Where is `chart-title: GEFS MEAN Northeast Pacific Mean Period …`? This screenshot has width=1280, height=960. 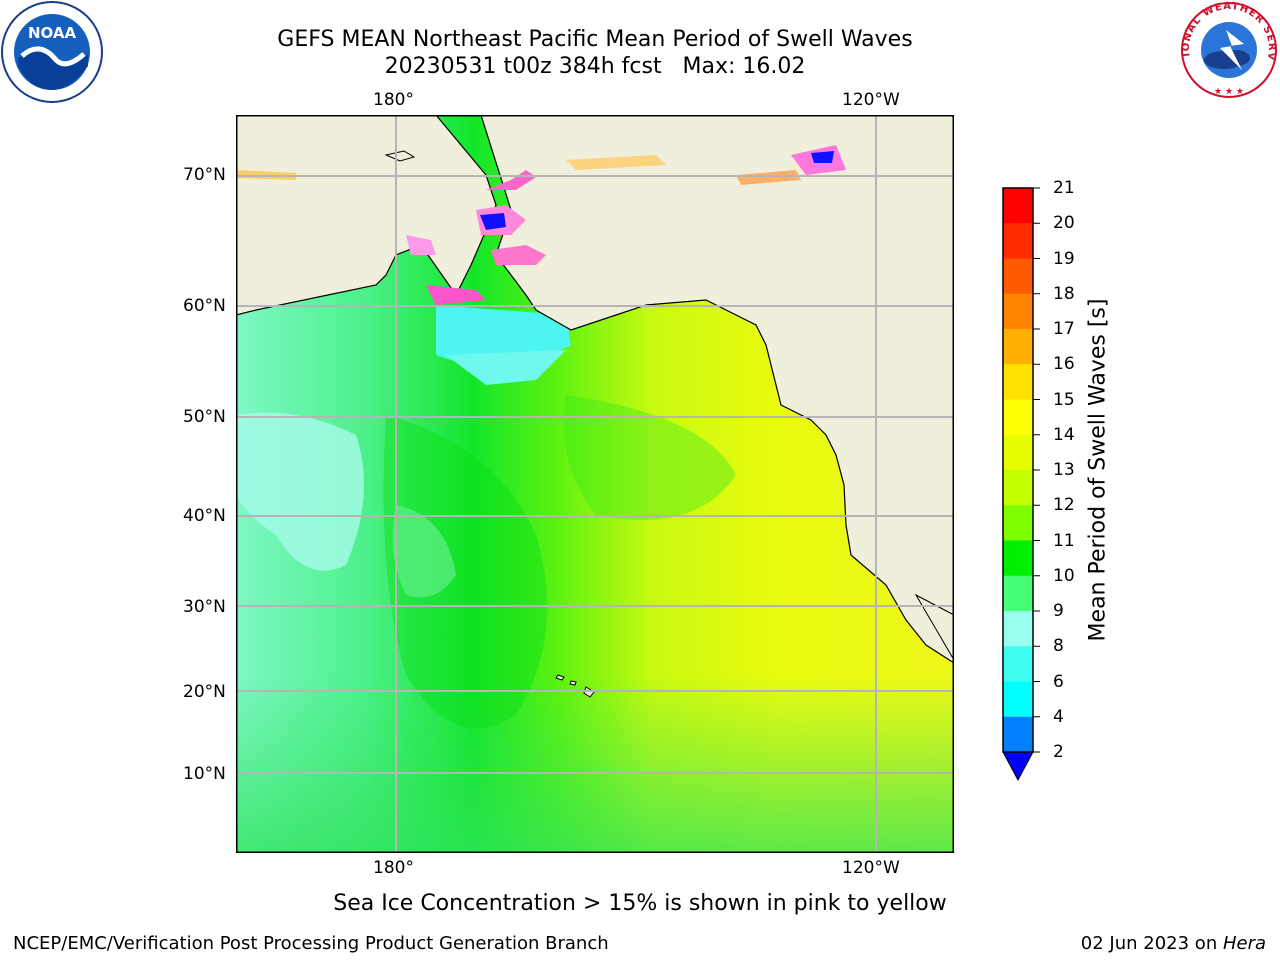
chart-title: GEFS MEAN Northeast Pacific Mean Period … is located at coordinates (595, 39).